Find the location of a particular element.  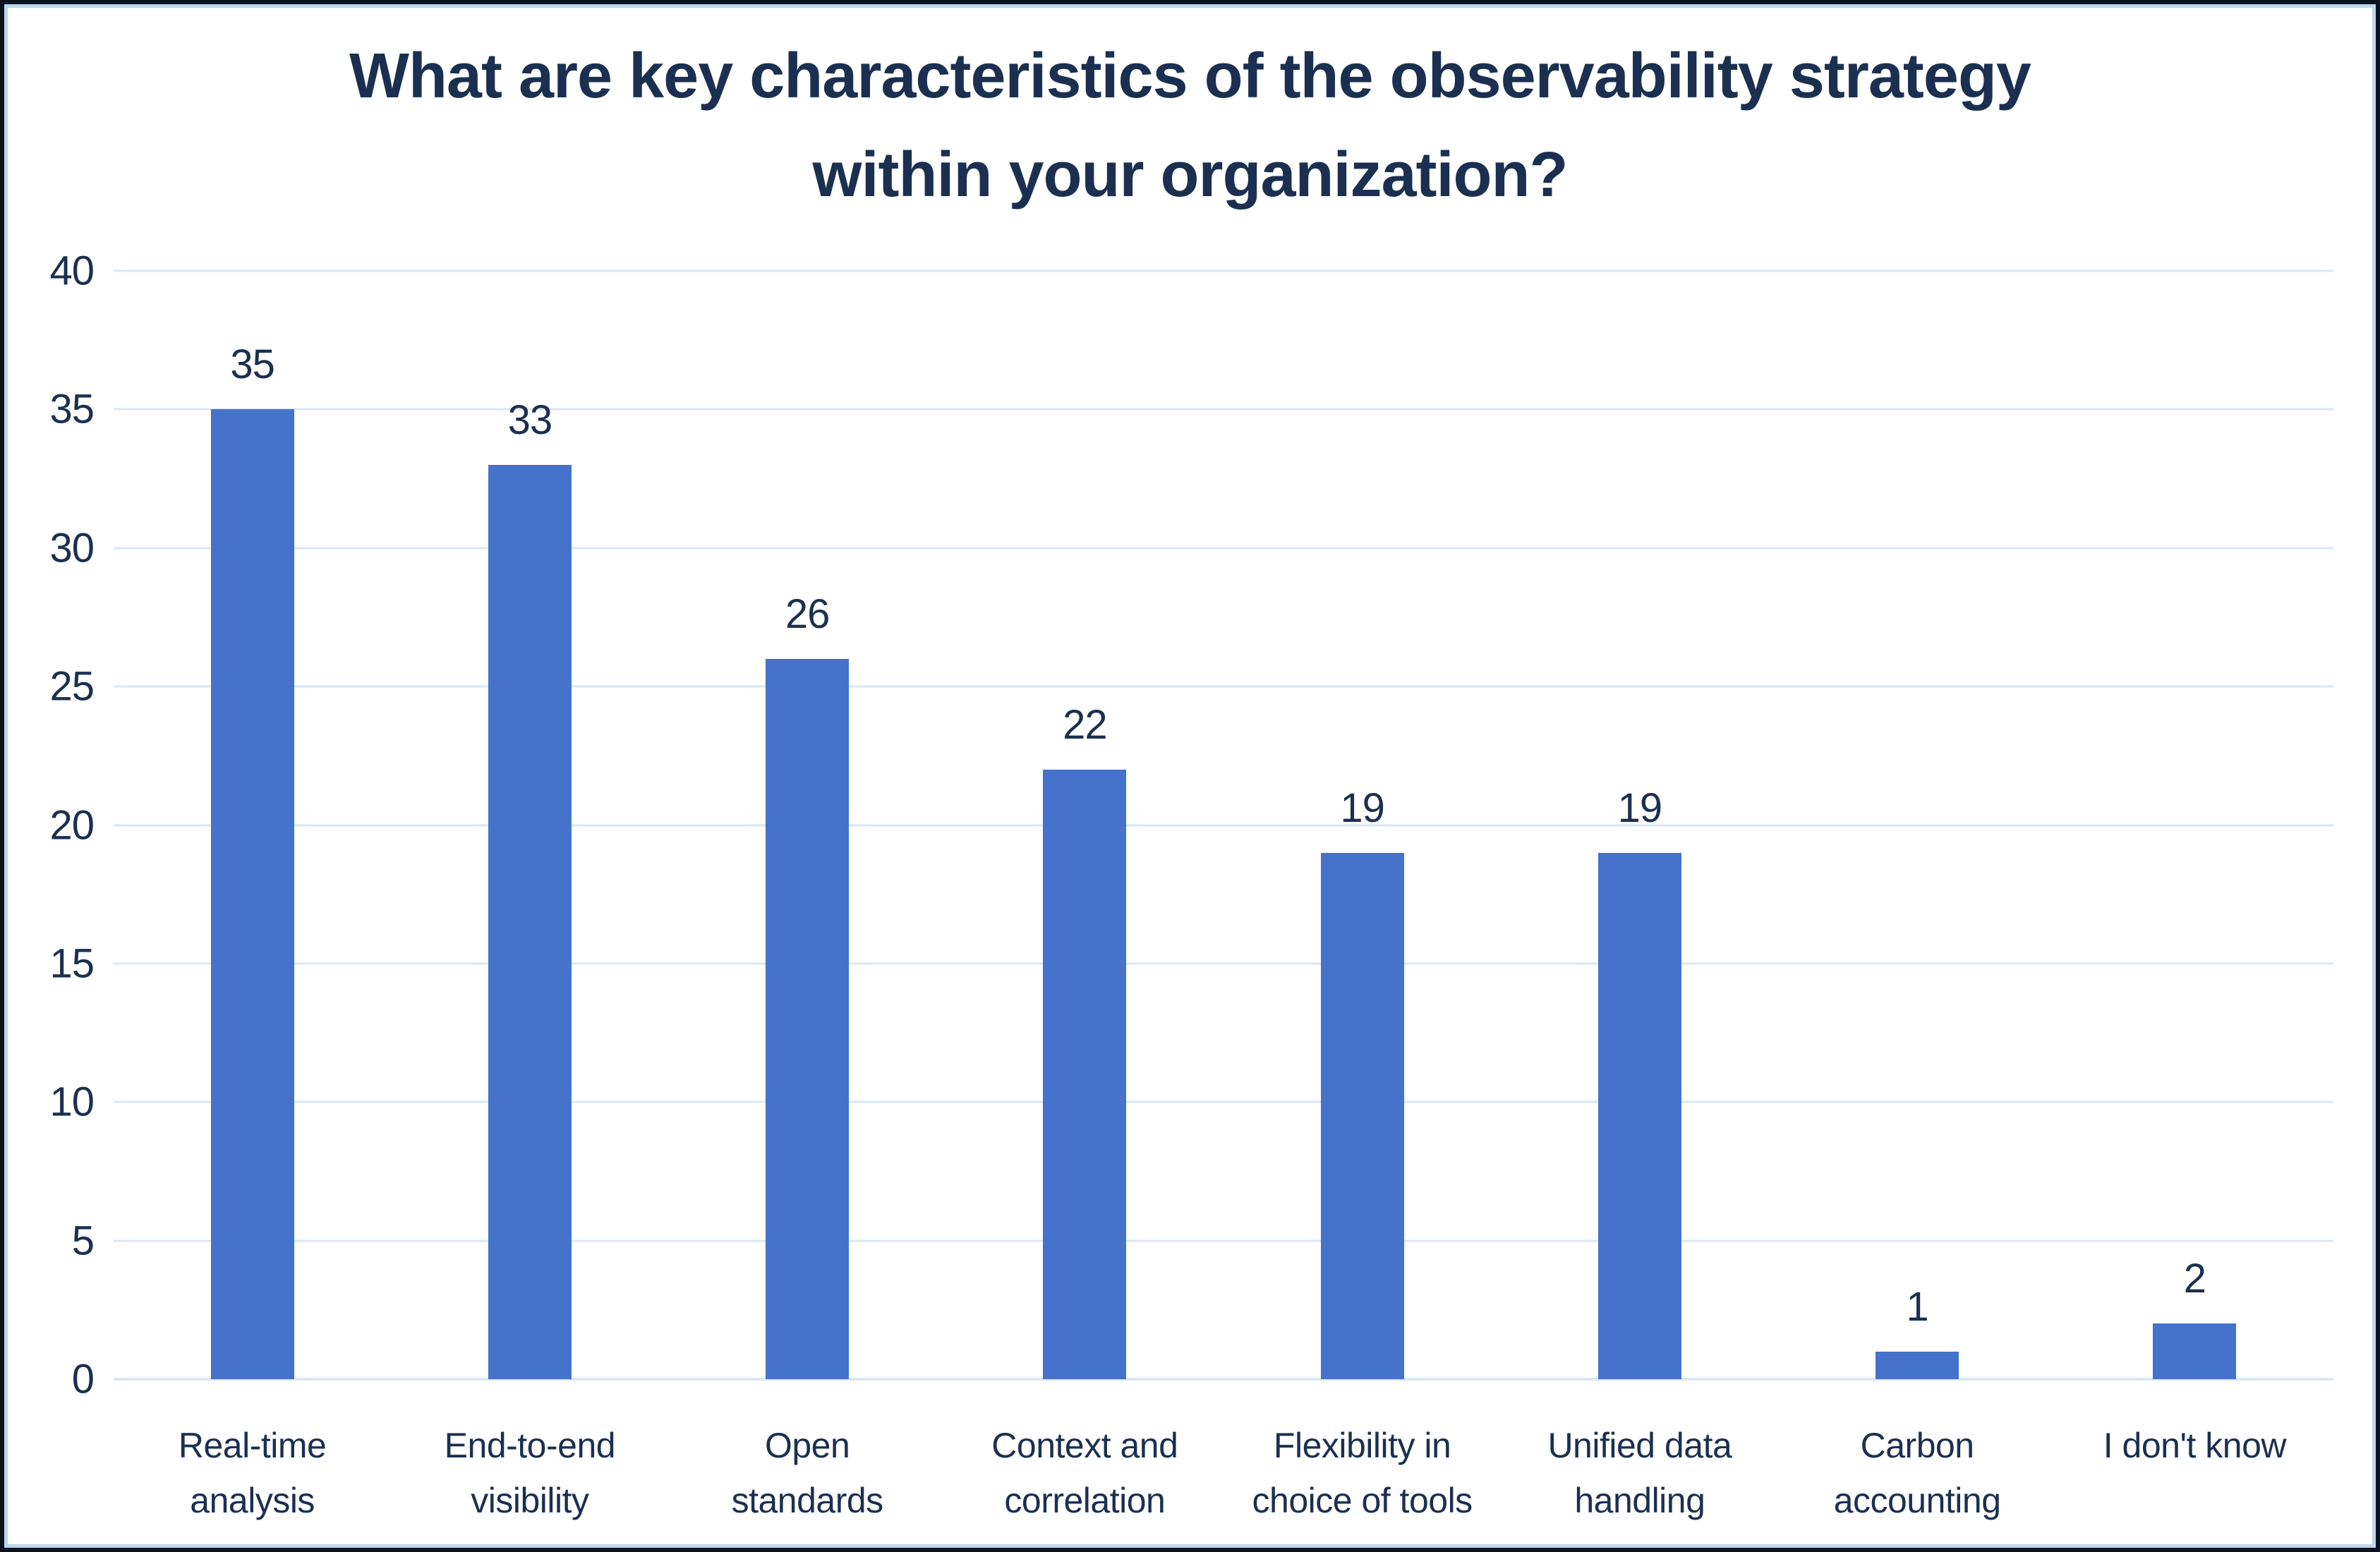

x-category-label-text: Carbon accounting is located at coordinates (1917, 1473).